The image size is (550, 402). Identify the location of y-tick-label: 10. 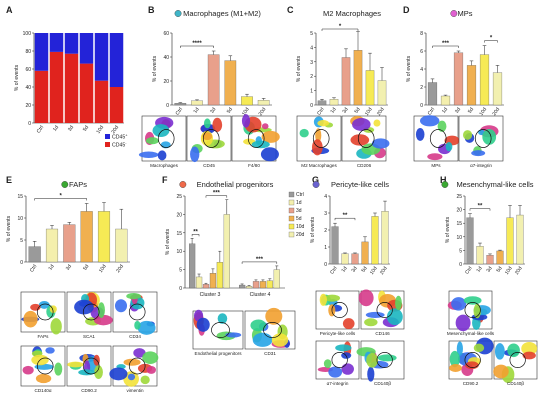
(179, 252).